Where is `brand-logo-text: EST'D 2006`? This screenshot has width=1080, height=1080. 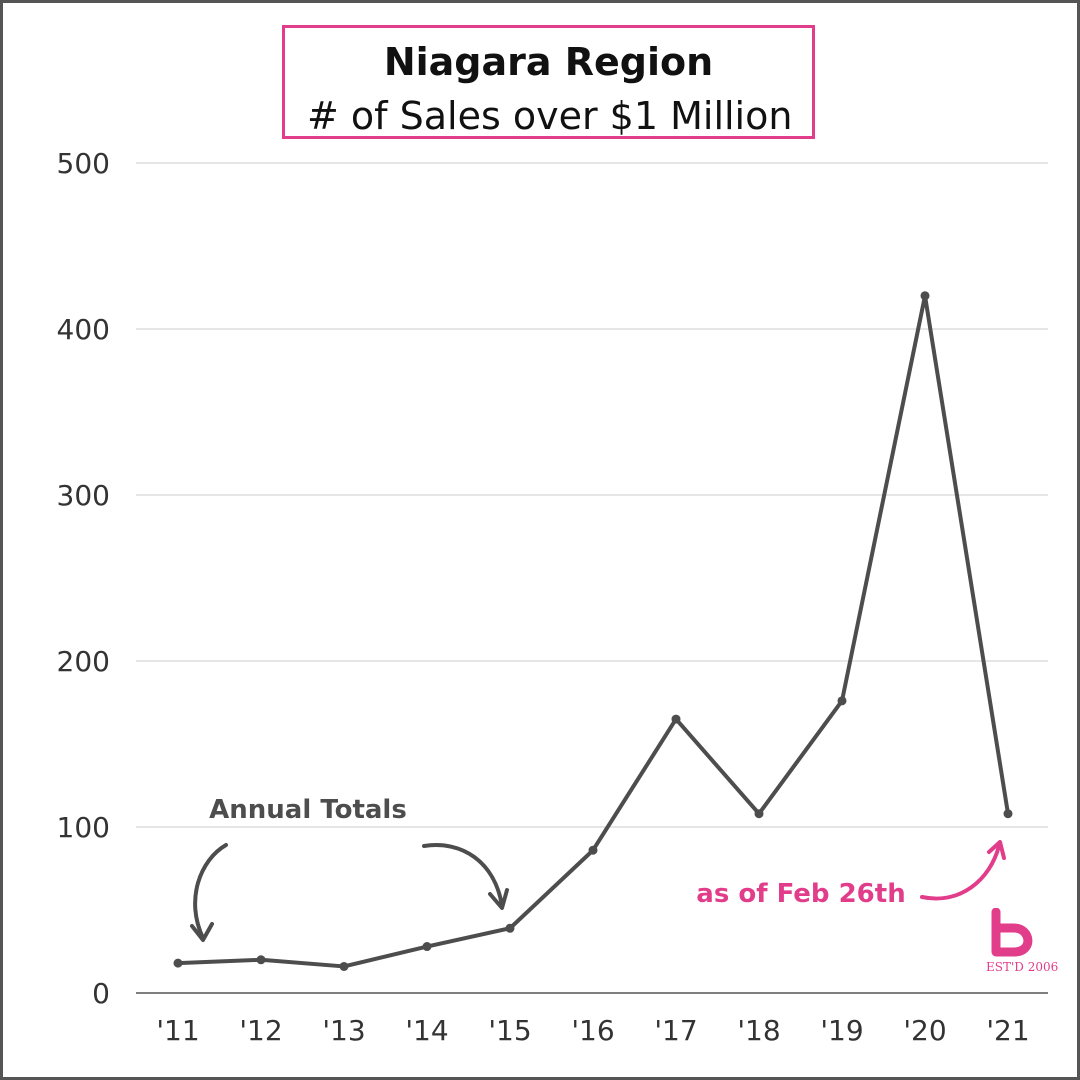
brand-logo-text: EST'D 2006 is located at coordinates (1022, 967).